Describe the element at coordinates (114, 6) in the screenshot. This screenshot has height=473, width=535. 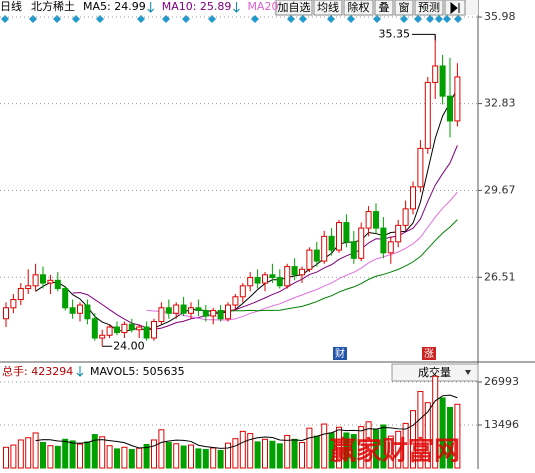
I see `ma-label: MA5: 24.99` at that location.